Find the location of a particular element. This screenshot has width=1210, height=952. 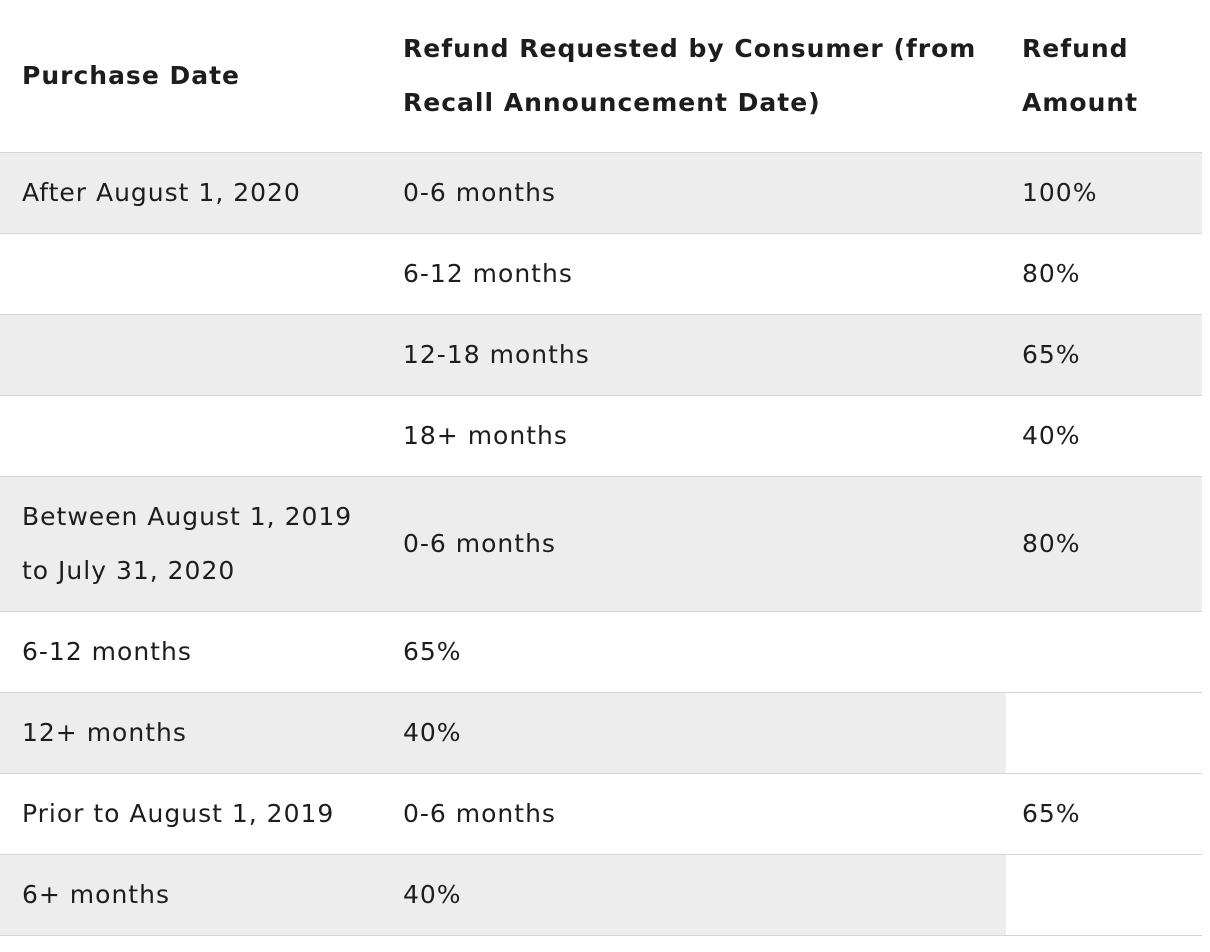

table-row: After August 1, 2020 0-6 months 100% is located at coordinates (601, 193).